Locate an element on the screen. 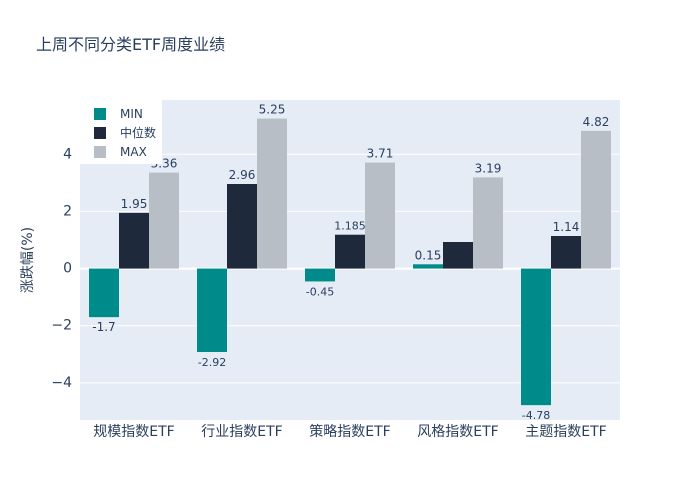 Image resolution: width=700 pixels, height=504 pixels. y-tick-label: 4 is located at coordinates (67, 154).